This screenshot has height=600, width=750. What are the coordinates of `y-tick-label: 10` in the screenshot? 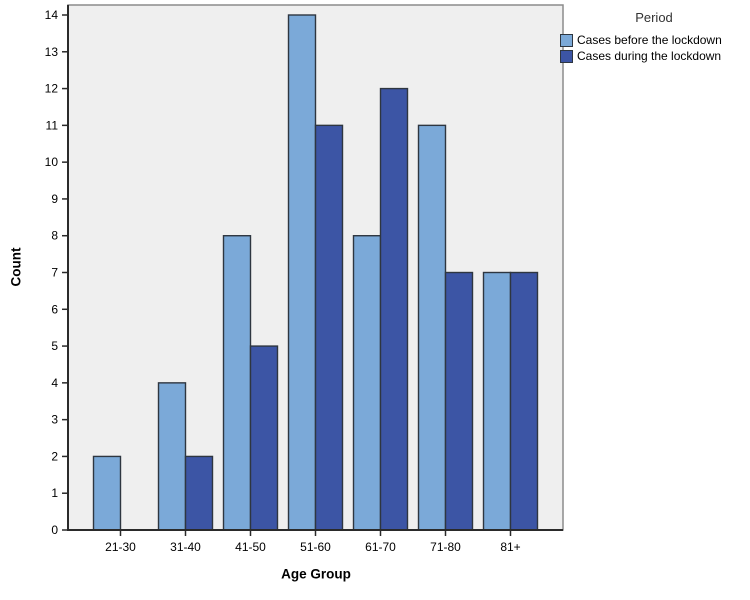 It's located at (52, 162).